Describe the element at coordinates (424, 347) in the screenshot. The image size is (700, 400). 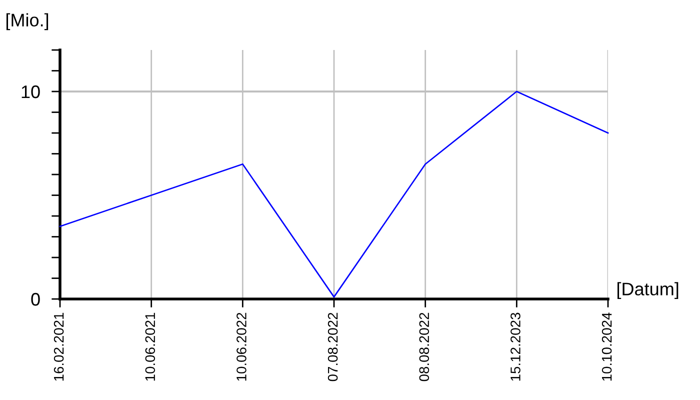
I see `x-tick-label: 08.08.2022` at that location.